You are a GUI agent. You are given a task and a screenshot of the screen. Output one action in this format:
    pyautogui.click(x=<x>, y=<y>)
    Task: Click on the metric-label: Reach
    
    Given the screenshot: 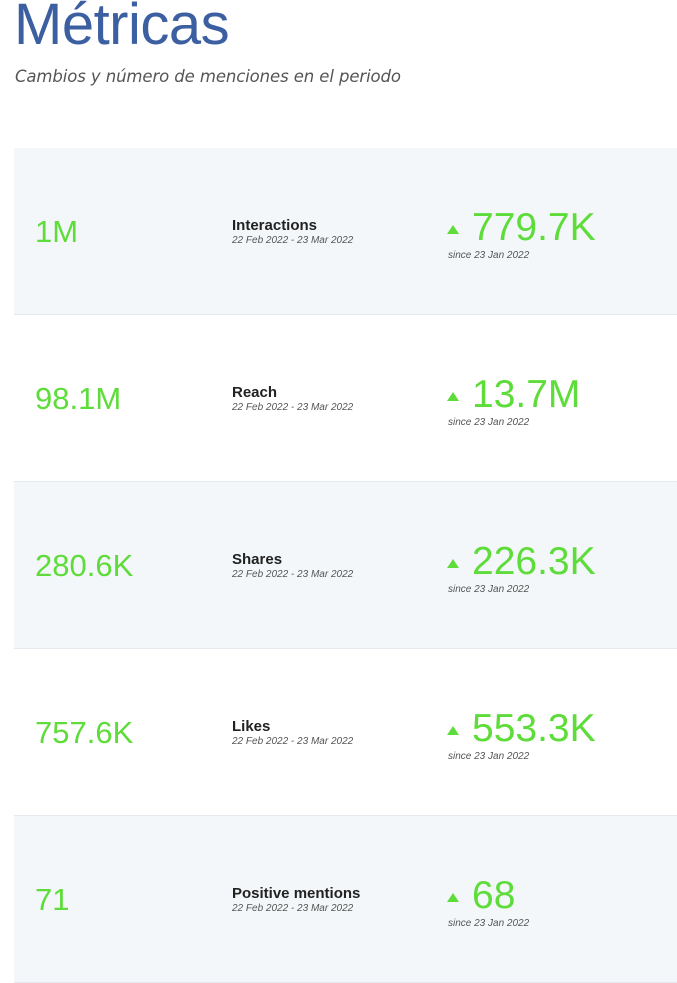 What is the action you would take?
    pyautogui.click(x=255, y=392)
    